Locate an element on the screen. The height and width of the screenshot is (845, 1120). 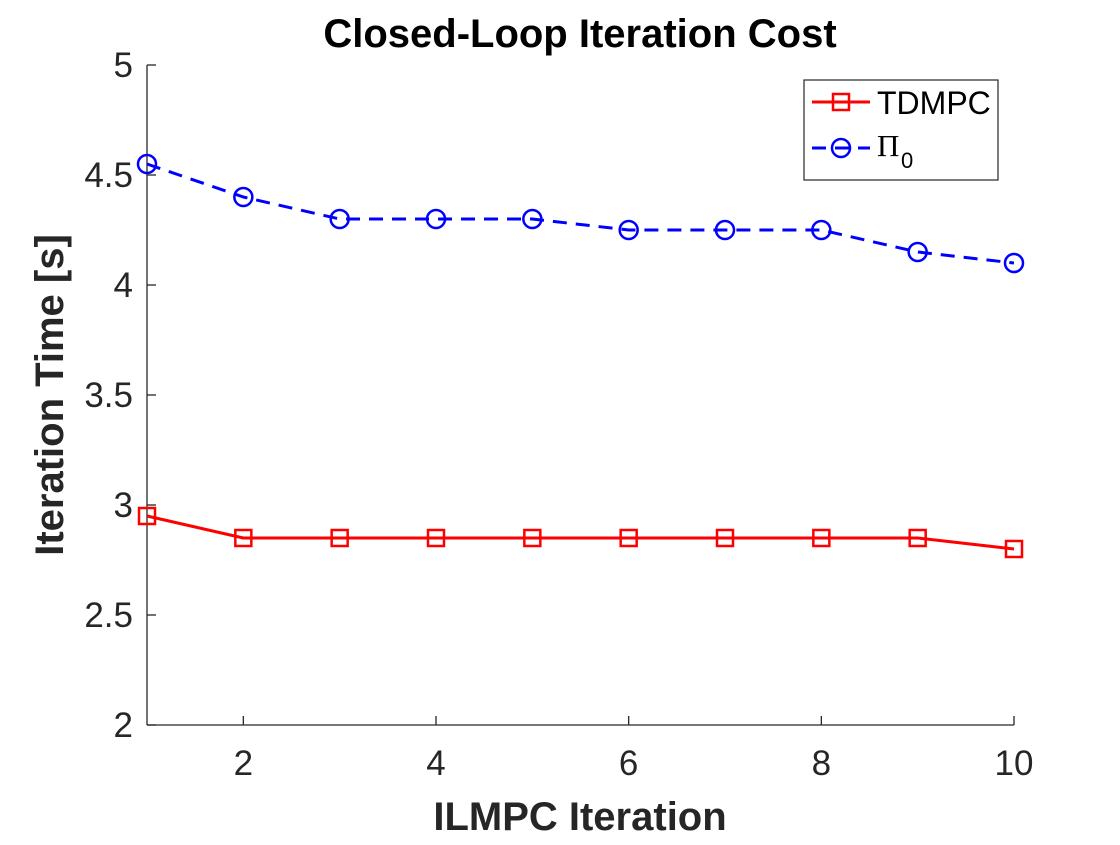
legend-box is located at coordinates (901, 130).